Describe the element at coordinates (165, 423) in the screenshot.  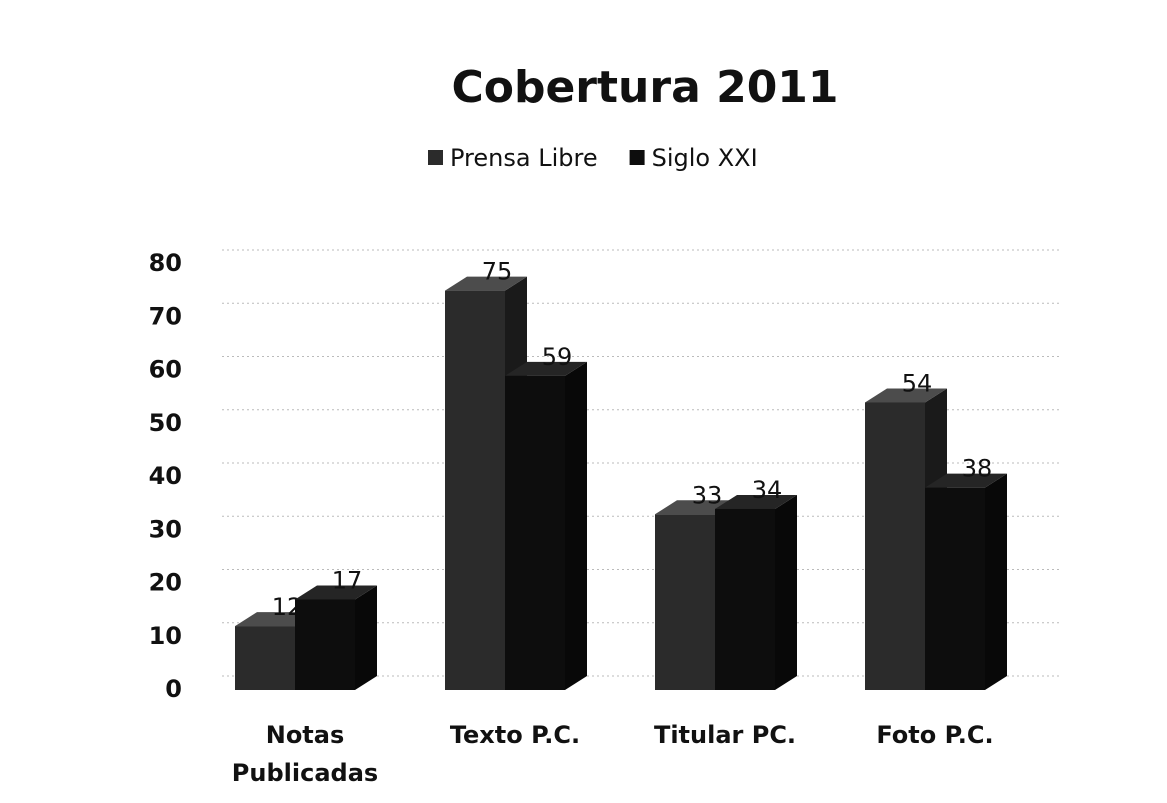
I see `y-tick-label: 50` at that location.